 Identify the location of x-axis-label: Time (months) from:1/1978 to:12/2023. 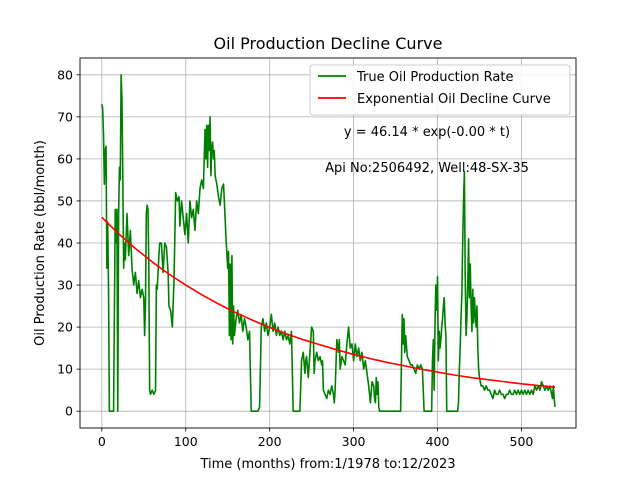
(327, 464).